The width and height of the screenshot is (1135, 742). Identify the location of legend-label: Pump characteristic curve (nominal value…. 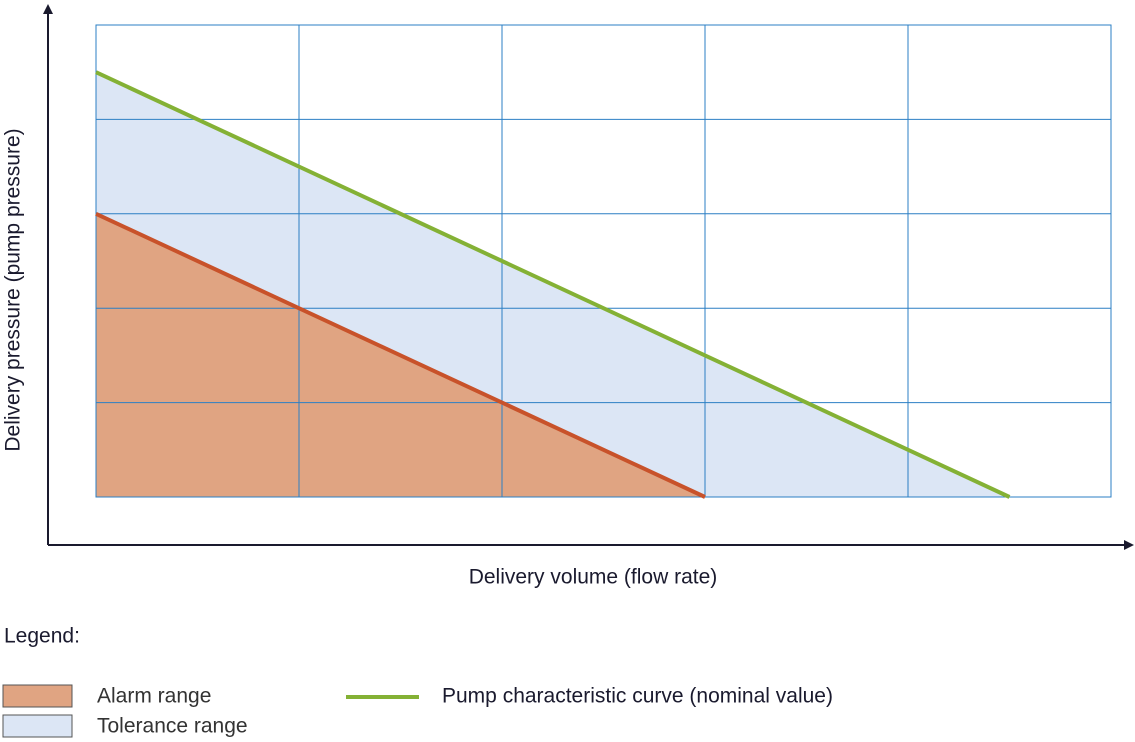
(637, 696).